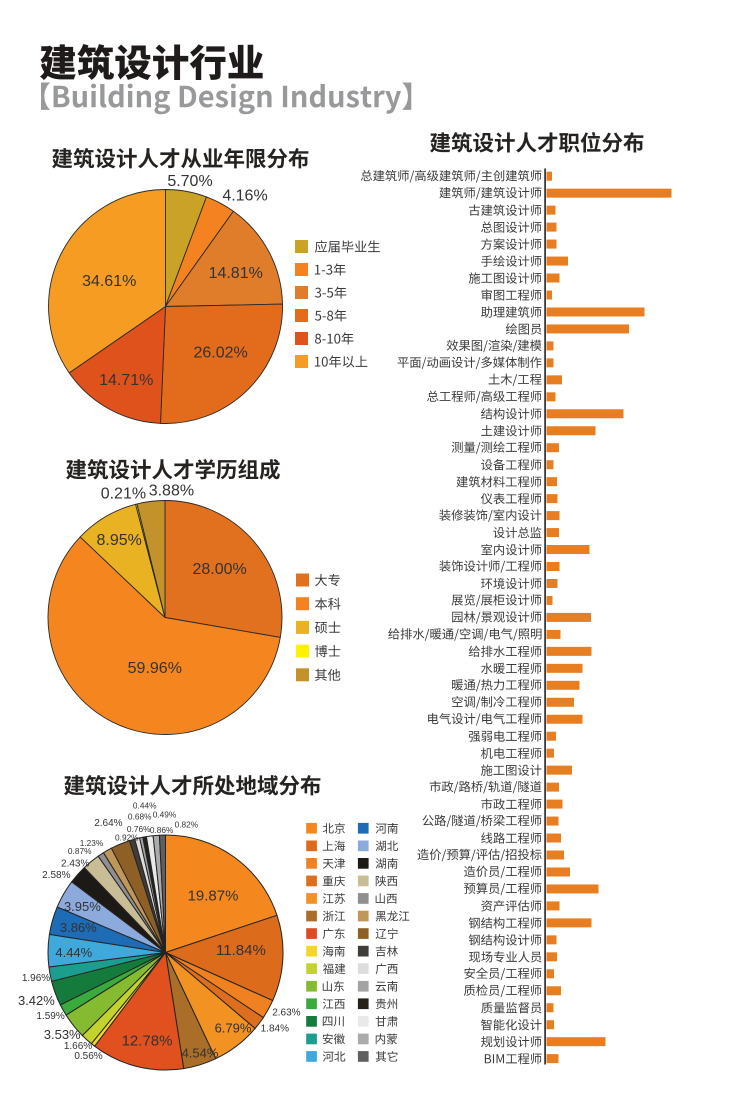 The height and width of the screenshot is (1107, 730). What do you see at coordinates (236, 273) in the screenshot?
I see `svg-text: 14.81%` at bounding box center [236, 273].